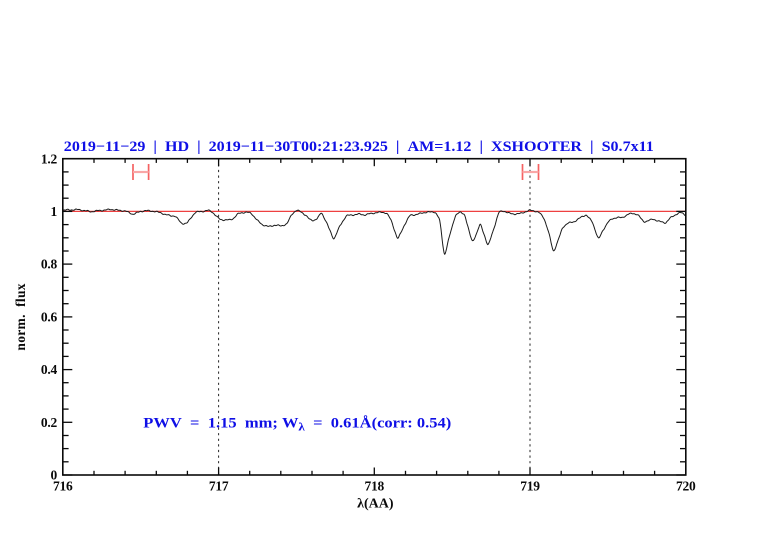 This screenshot has width=782, height=542. What do you see at coordinates (49, 158) in the screenshot?
I see `svg-text: 1.2` at bounding box center [49, 158].